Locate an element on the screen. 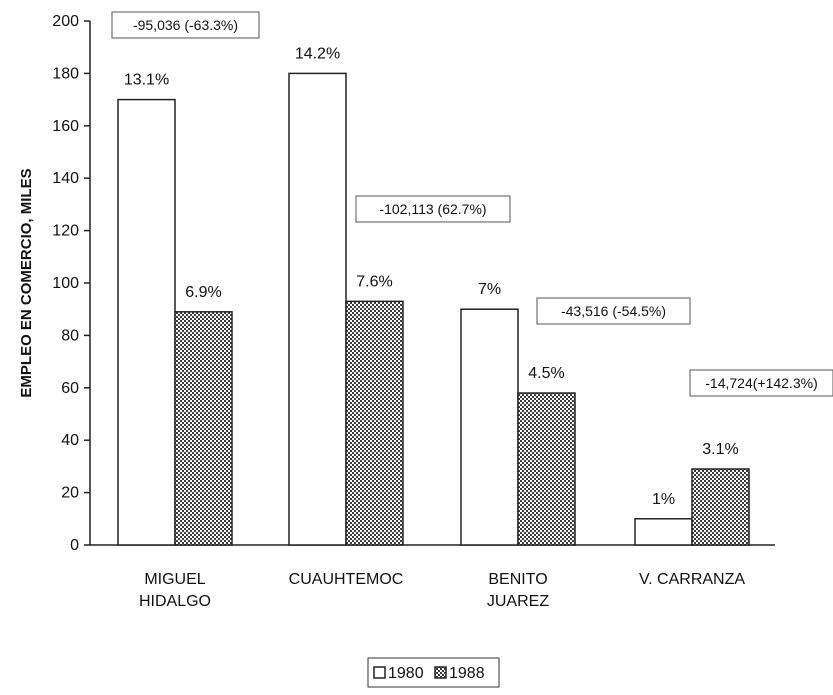 The width and height of the screenshot is (833, 695). category-label: CUAUHTEMOC is located at coordinates (346, 579).